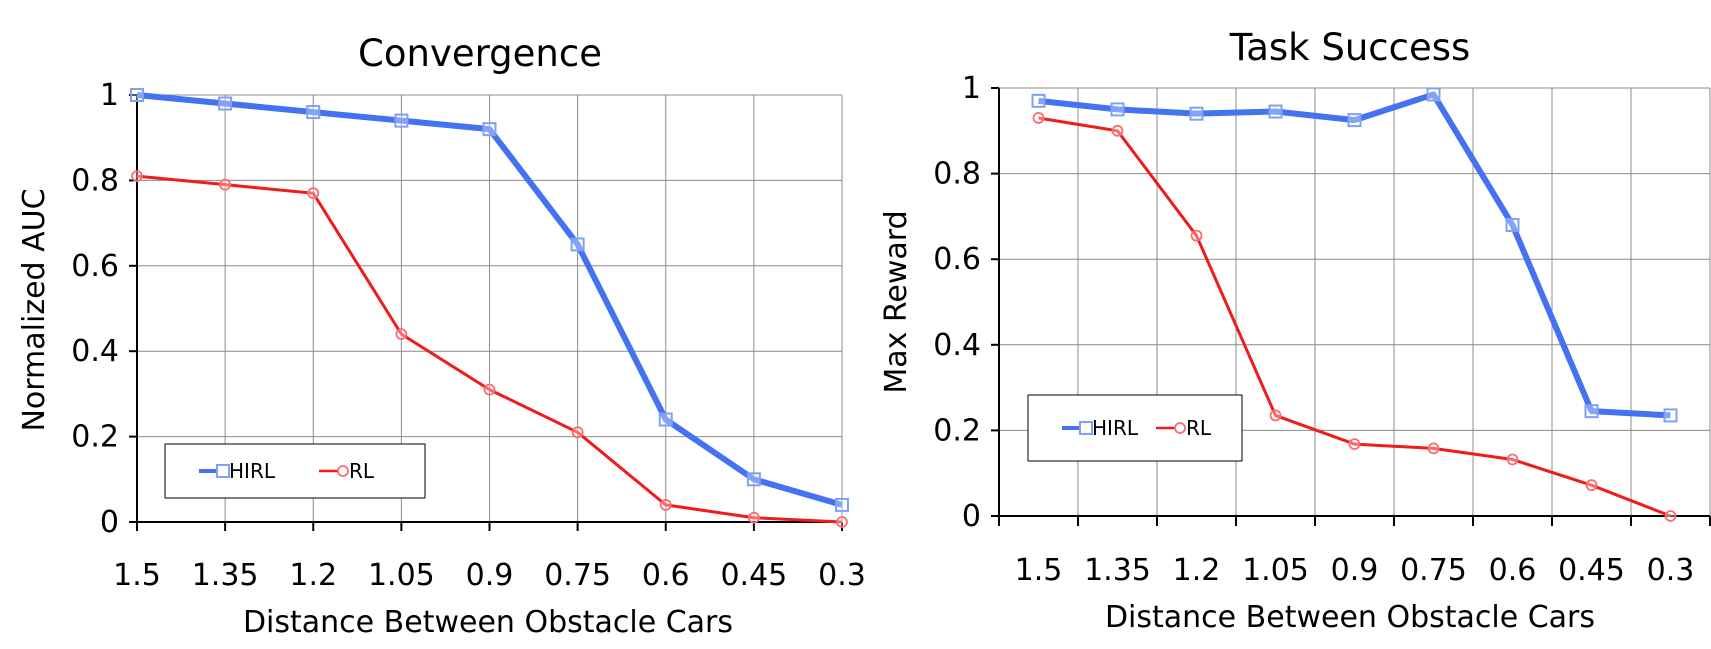 The image size is (1711, 649). What do you see at coordinates (896, 301) in the screenshot?
I see `y-axis-label: Max Reward` at bounding box center [896, 301].